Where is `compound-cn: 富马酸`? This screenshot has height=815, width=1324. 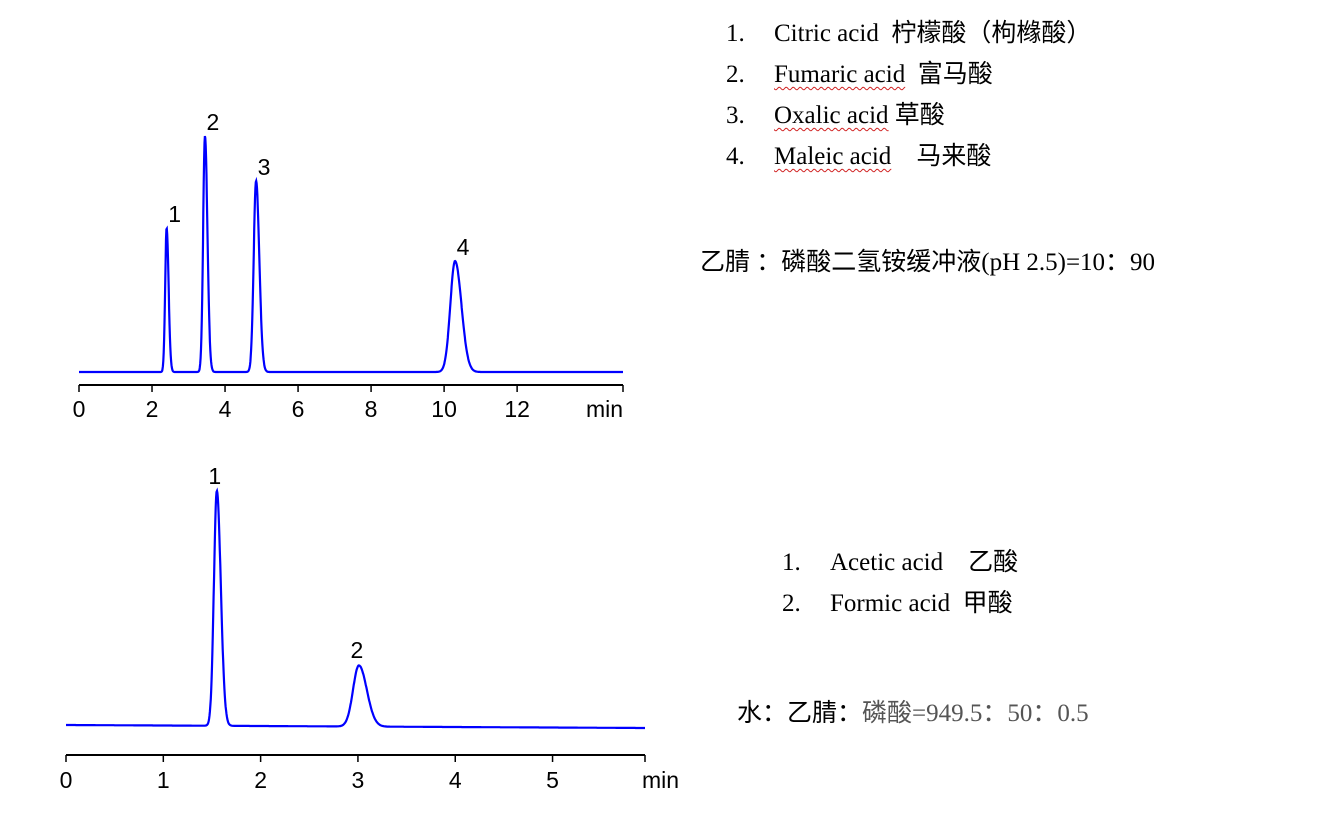
compound-cn: 富马酸 is located at coordinates (949, 74).